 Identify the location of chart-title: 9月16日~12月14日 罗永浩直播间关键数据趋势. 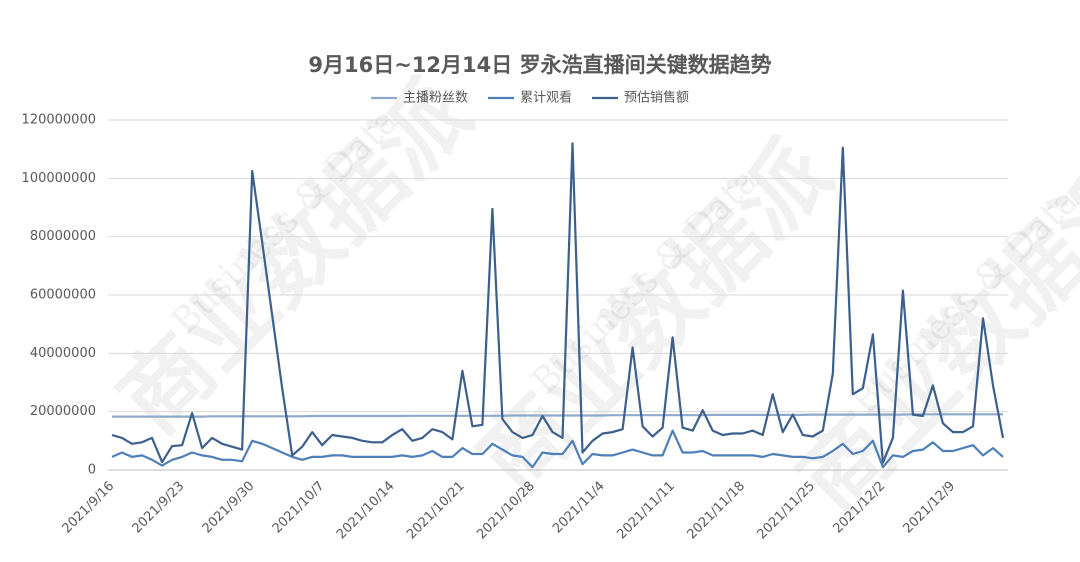
(539, 65).